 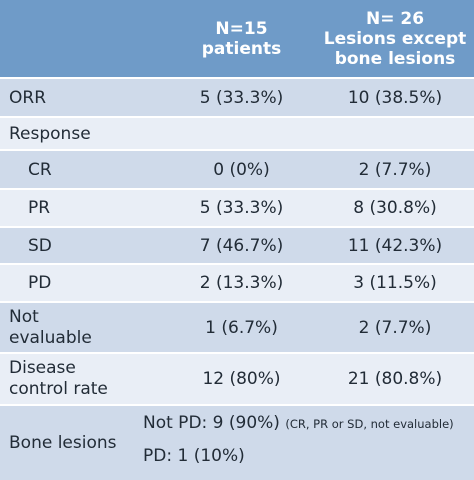 I want to click on cell-patients: 1 (6.7%), so click(x=241, y=327).